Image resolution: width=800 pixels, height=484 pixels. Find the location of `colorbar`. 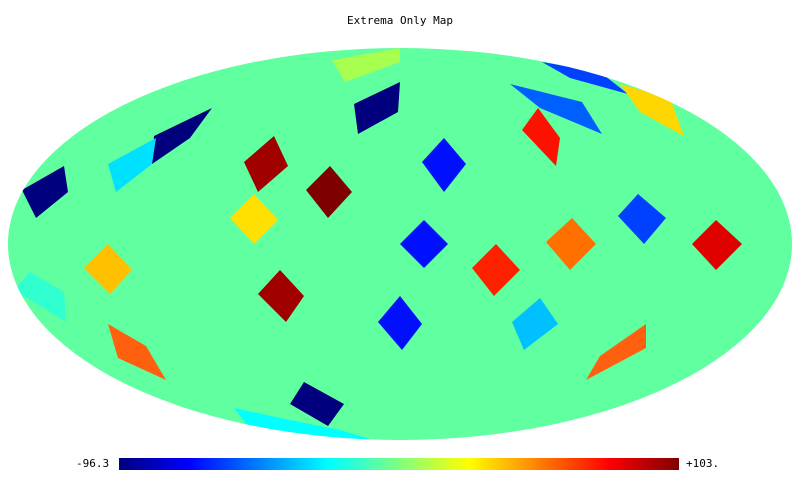

colorbar is located at coordinates (399, 464).